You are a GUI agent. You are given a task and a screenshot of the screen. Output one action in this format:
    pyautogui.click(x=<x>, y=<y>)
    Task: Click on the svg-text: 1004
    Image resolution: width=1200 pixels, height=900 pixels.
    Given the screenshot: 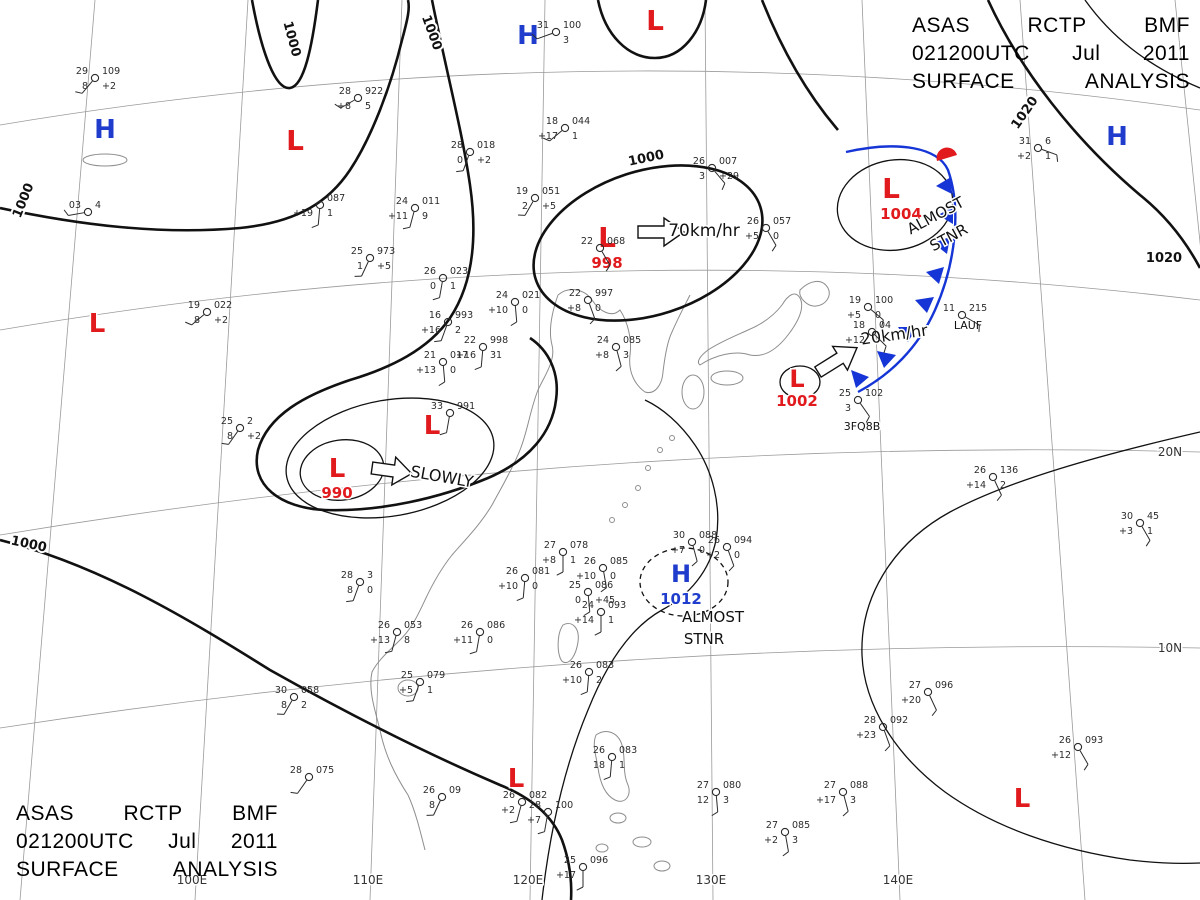 What is the action you would take?
    pyautogui.click(x=901, y=214)
    